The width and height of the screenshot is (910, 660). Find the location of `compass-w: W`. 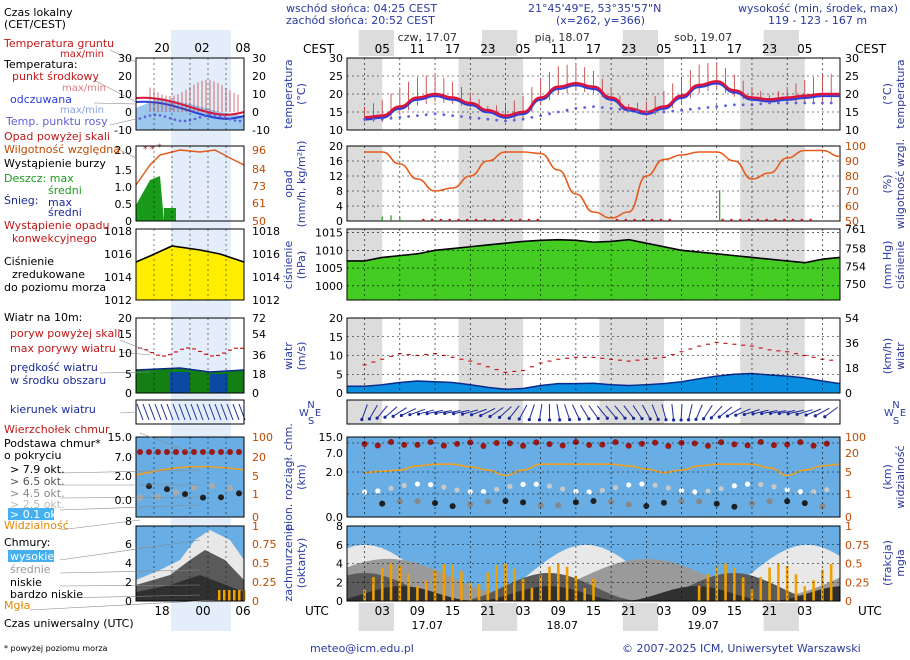

compass-w: W is located at coordinates (889, 413).